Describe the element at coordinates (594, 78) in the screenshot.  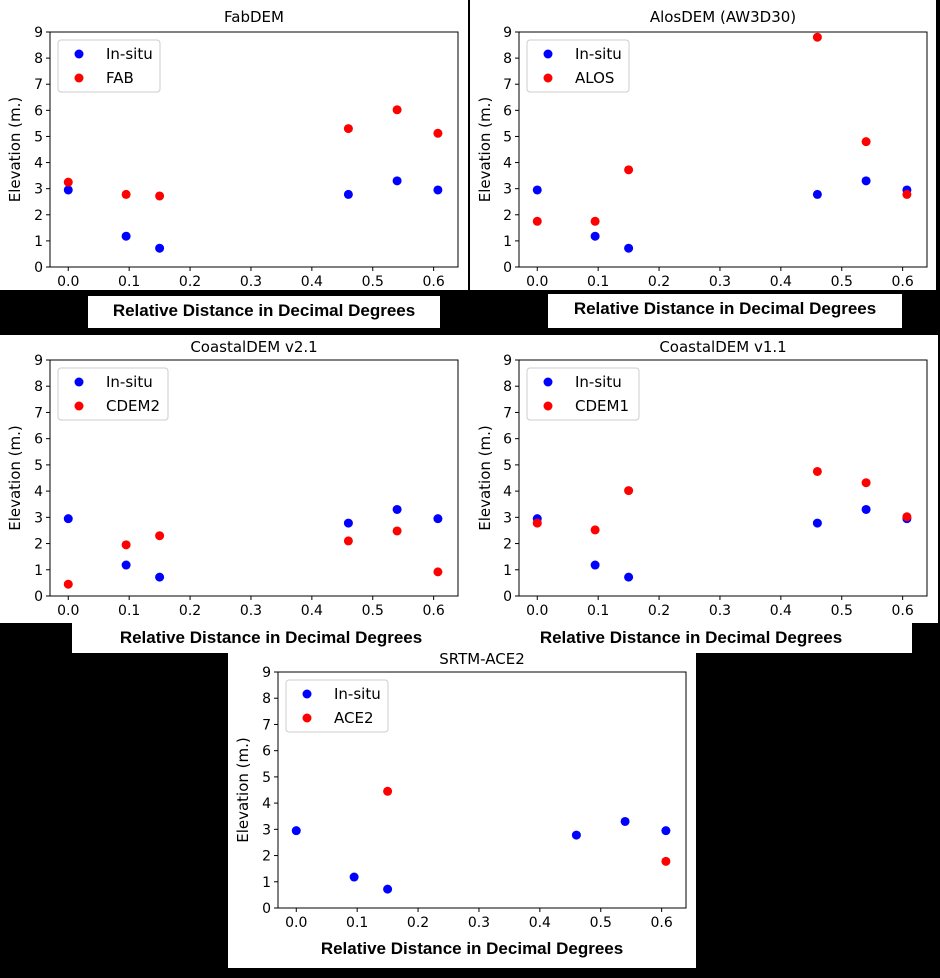
I see `legend-label: ALOS` at that location.